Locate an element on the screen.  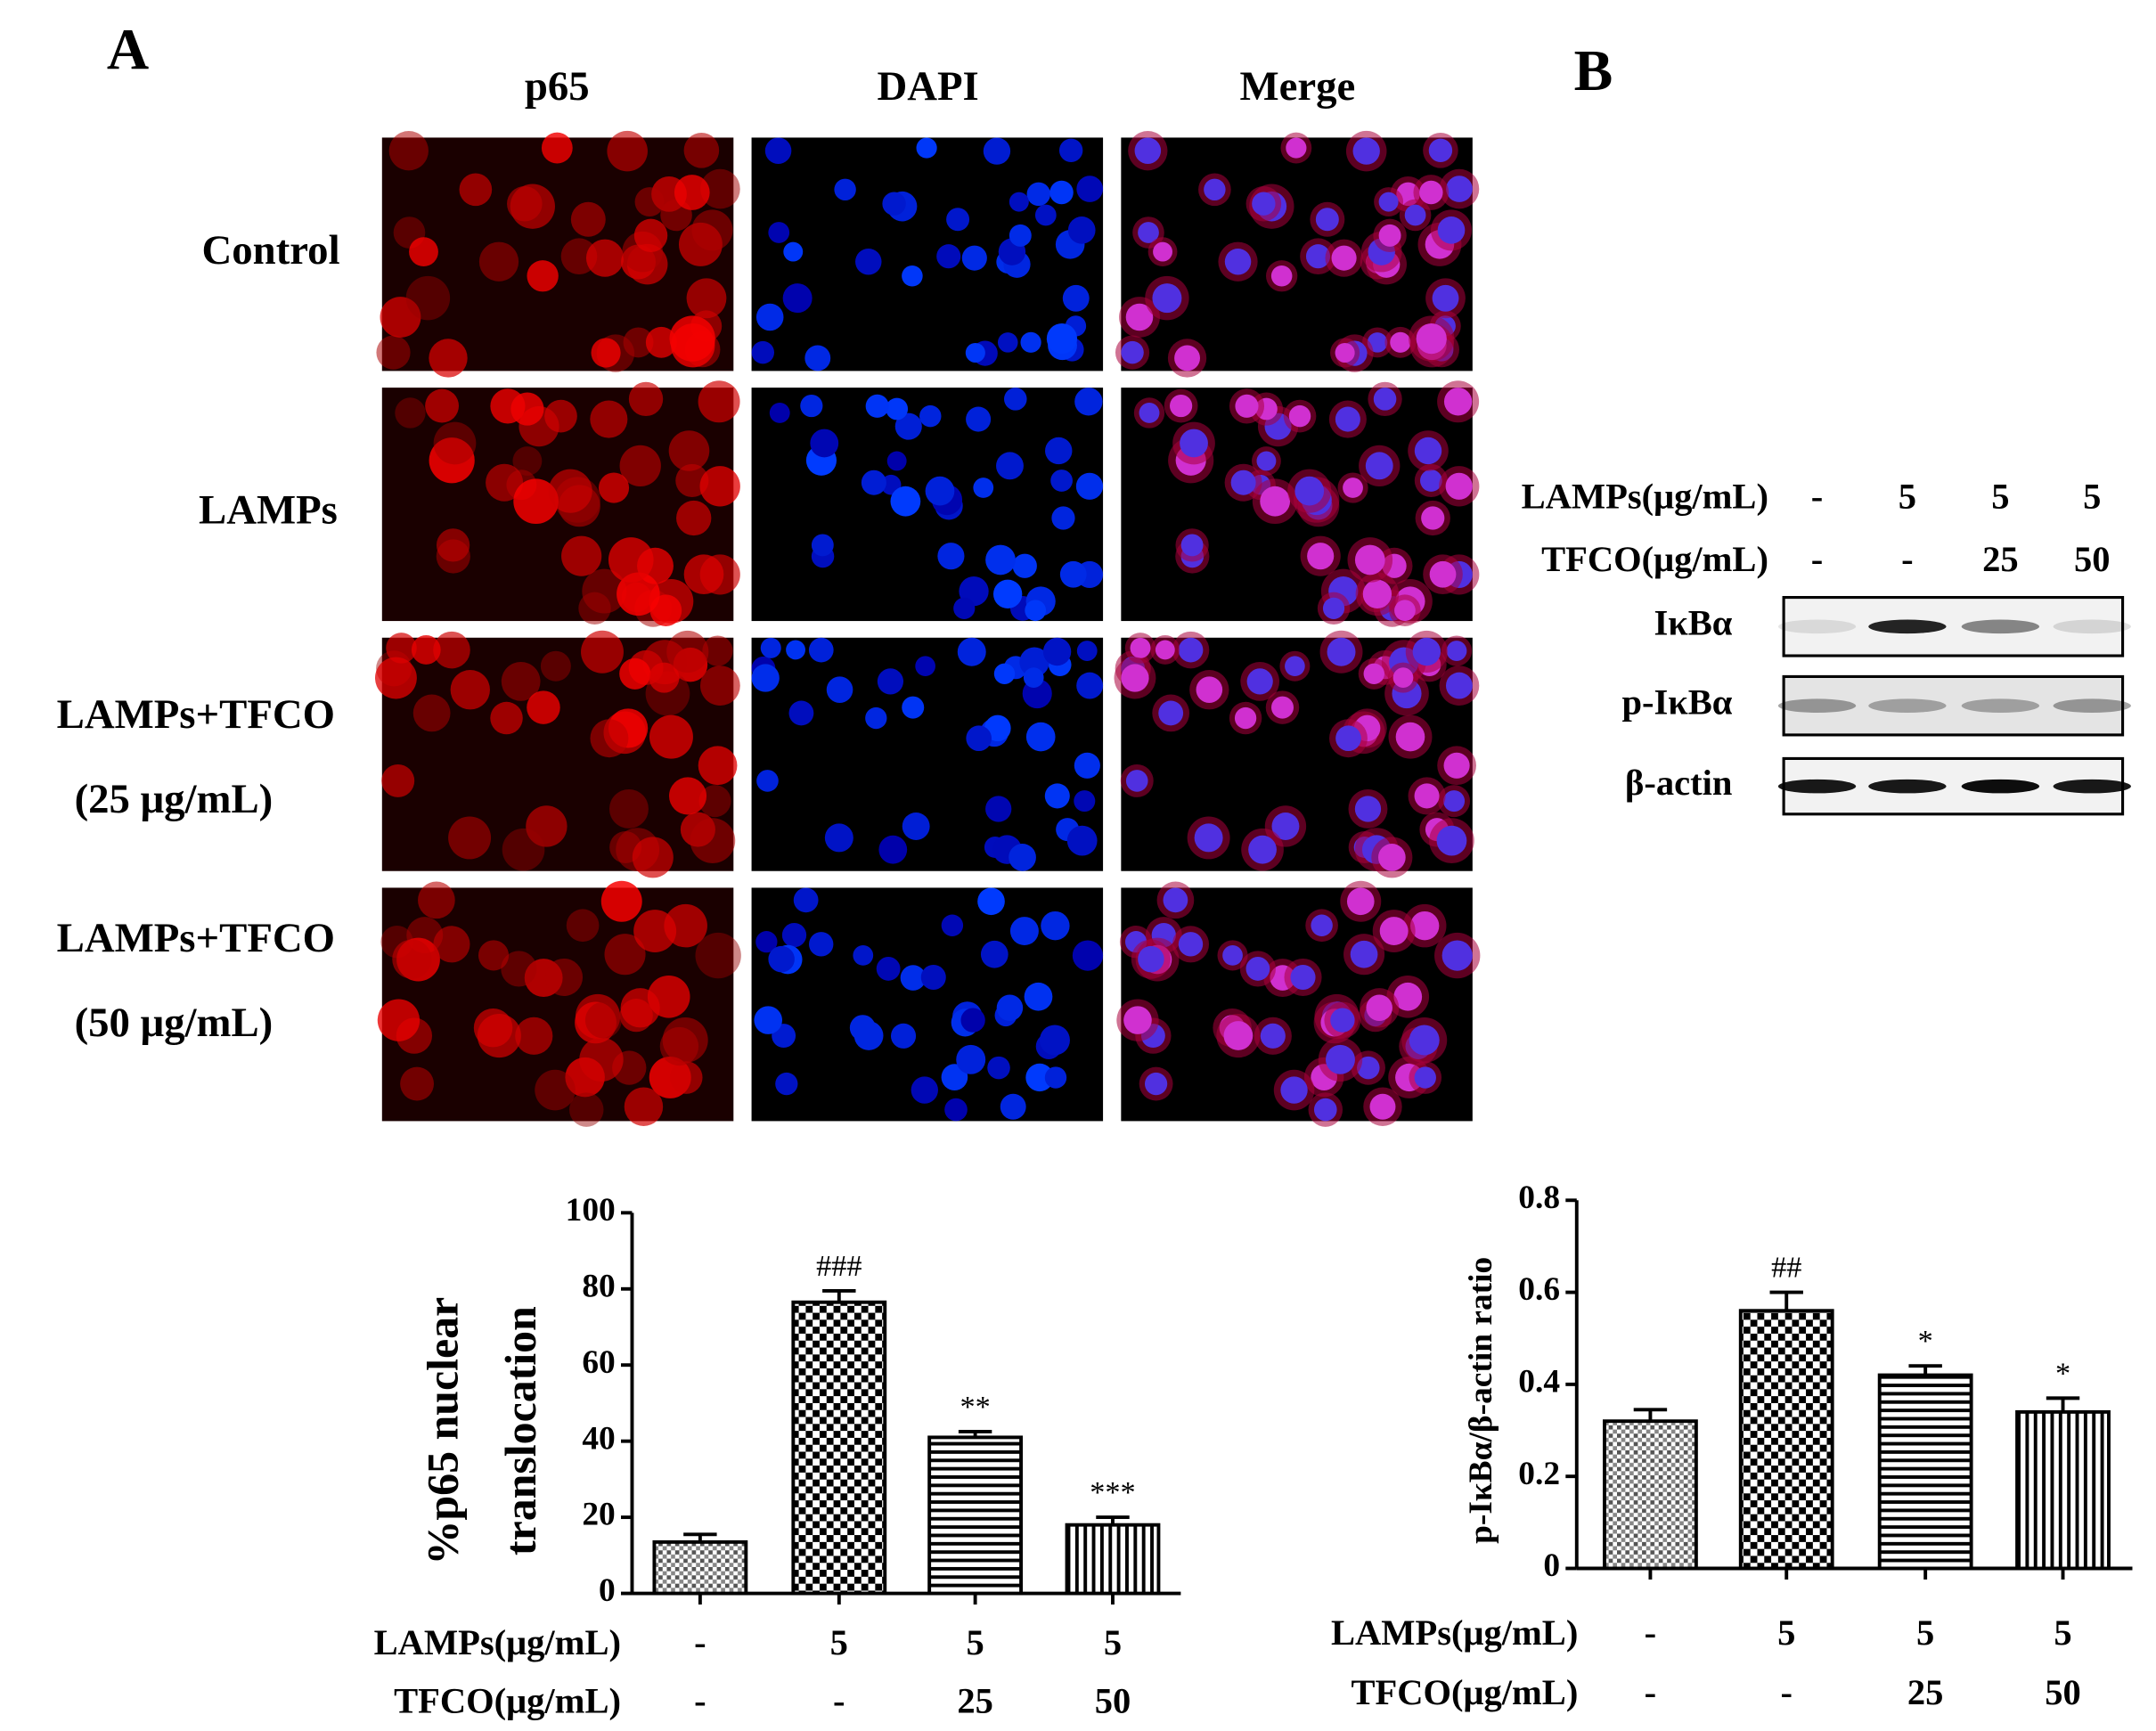
panel-label: A is located at coordinates (128, 50).